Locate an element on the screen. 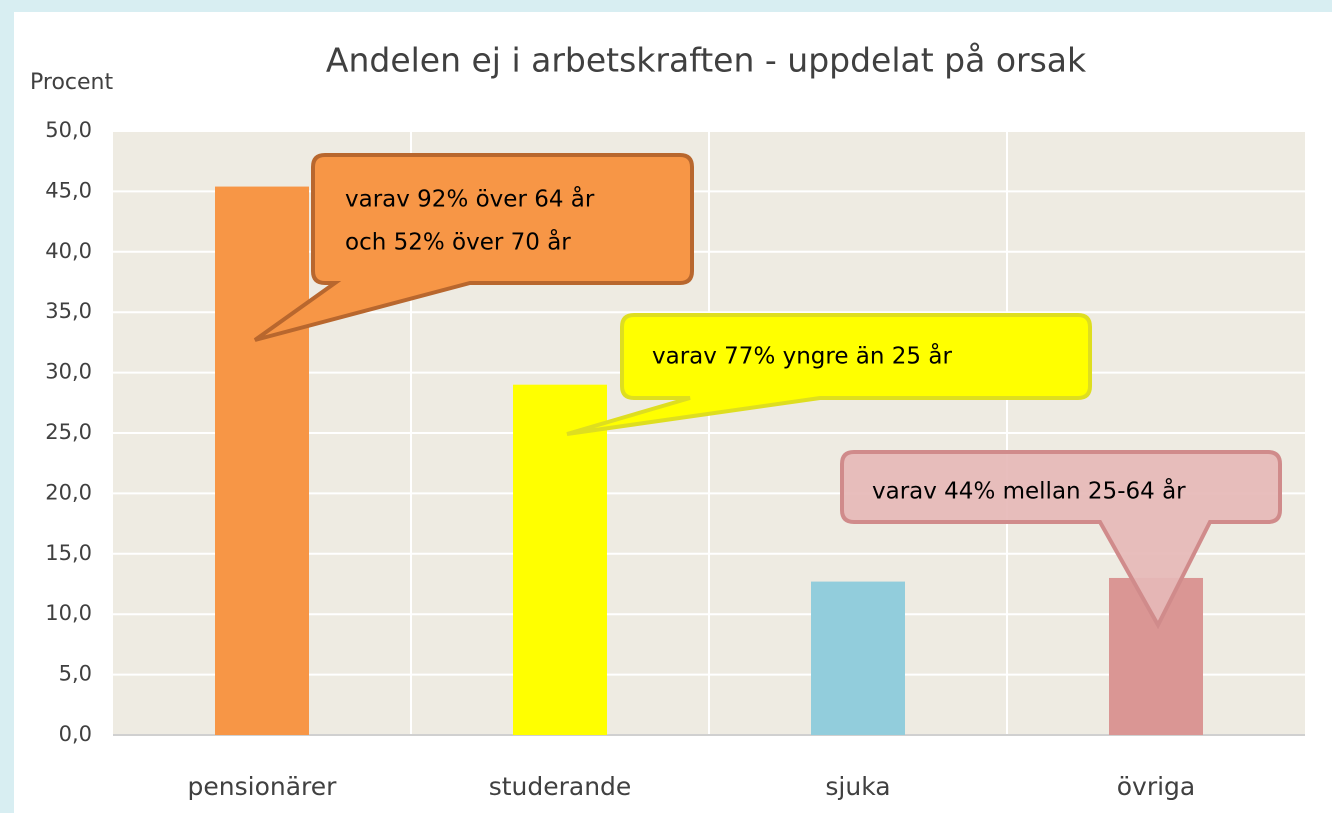  y-tick-label: 15,0 is located at coordinates (68, 553).